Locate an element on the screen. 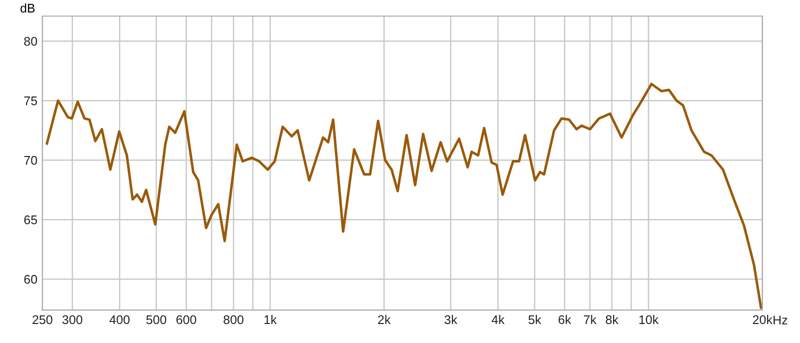 The width and height of the screenshot is (800, 343). x-tick-label: 1k is located at coordinates (270, 319).